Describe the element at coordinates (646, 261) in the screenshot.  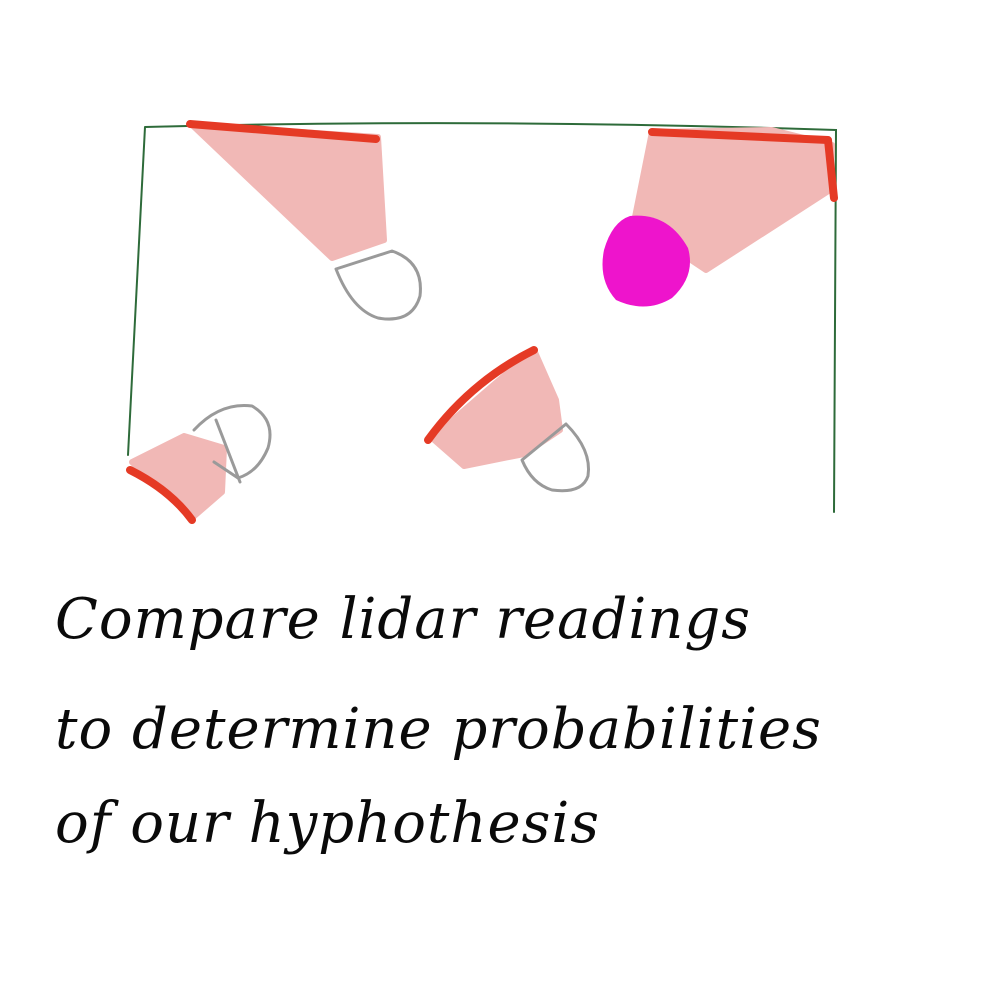
I see `robot-blob-icon` at that location.